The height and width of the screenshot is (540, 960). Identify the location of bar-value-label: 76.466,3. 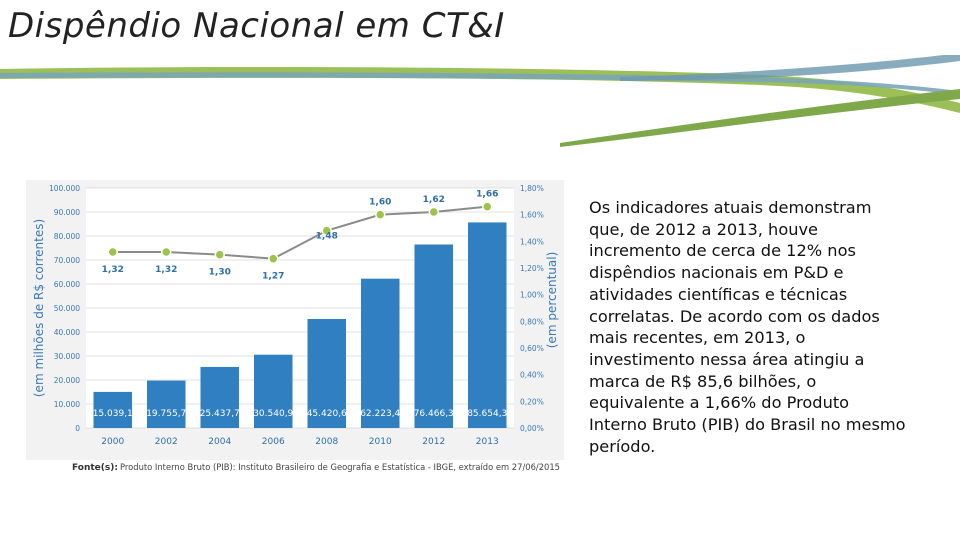
(434, 414).